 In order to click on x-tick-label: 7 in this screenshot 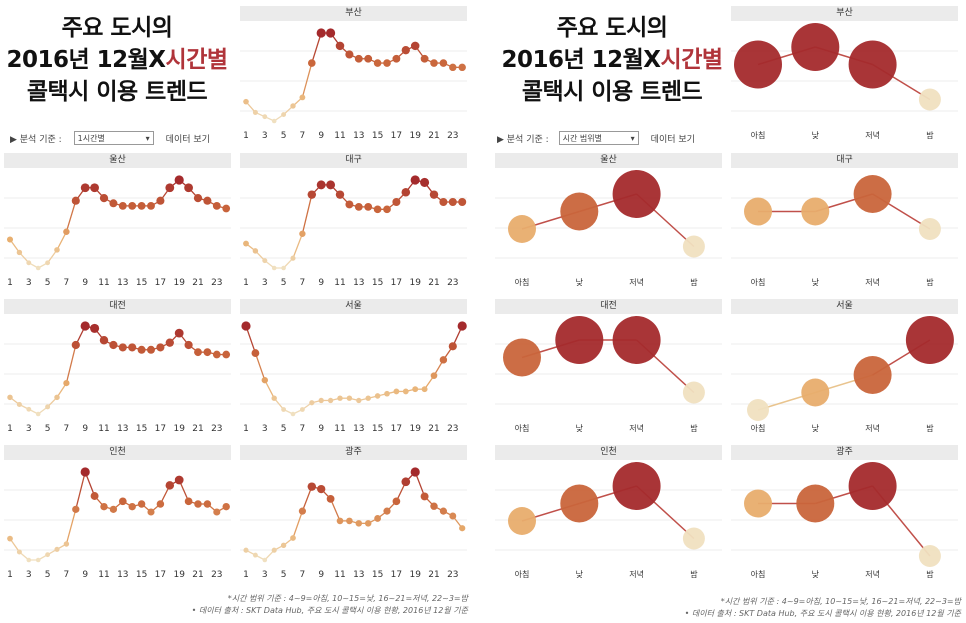, I will do `click(67, 429)`.